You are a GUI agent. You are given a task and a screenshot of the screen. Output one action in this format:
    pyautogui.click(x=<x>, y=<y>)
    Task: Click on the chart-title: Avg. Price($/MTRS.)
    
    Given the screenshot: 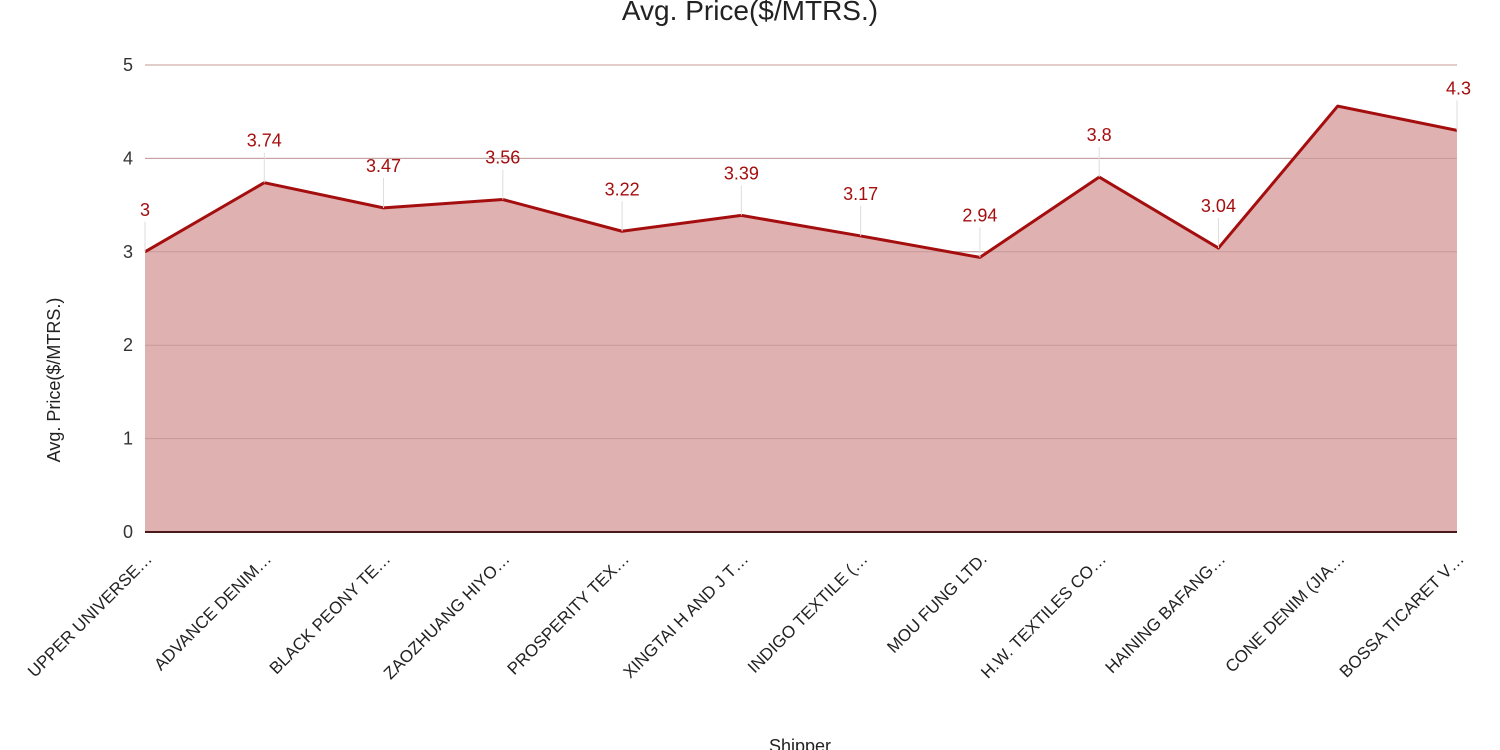 What is the action you would take?
    pyautogui.click(x=750, y=13)
    